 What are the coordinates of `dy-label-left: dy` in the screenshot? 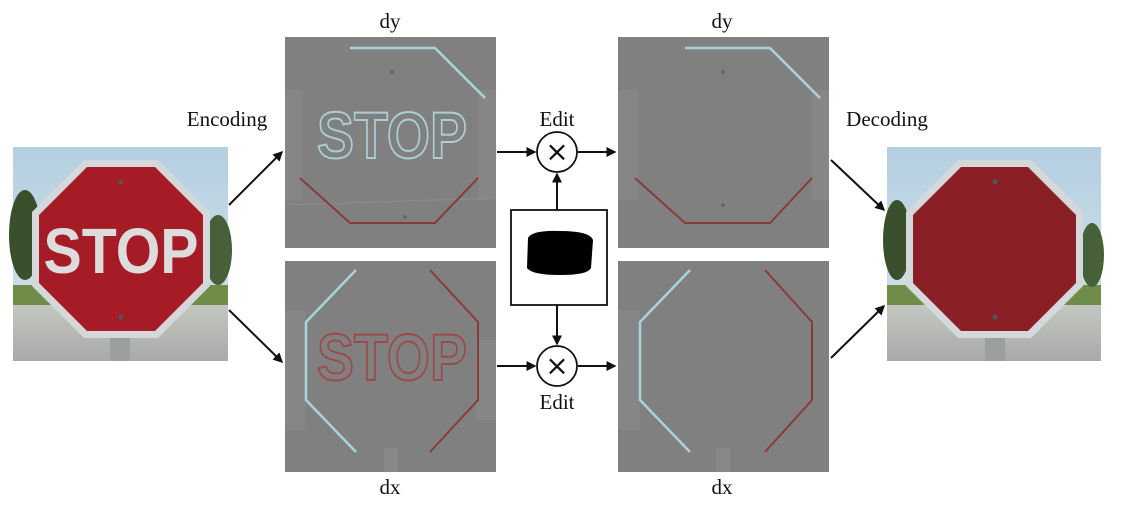 It's located at (391, 21).